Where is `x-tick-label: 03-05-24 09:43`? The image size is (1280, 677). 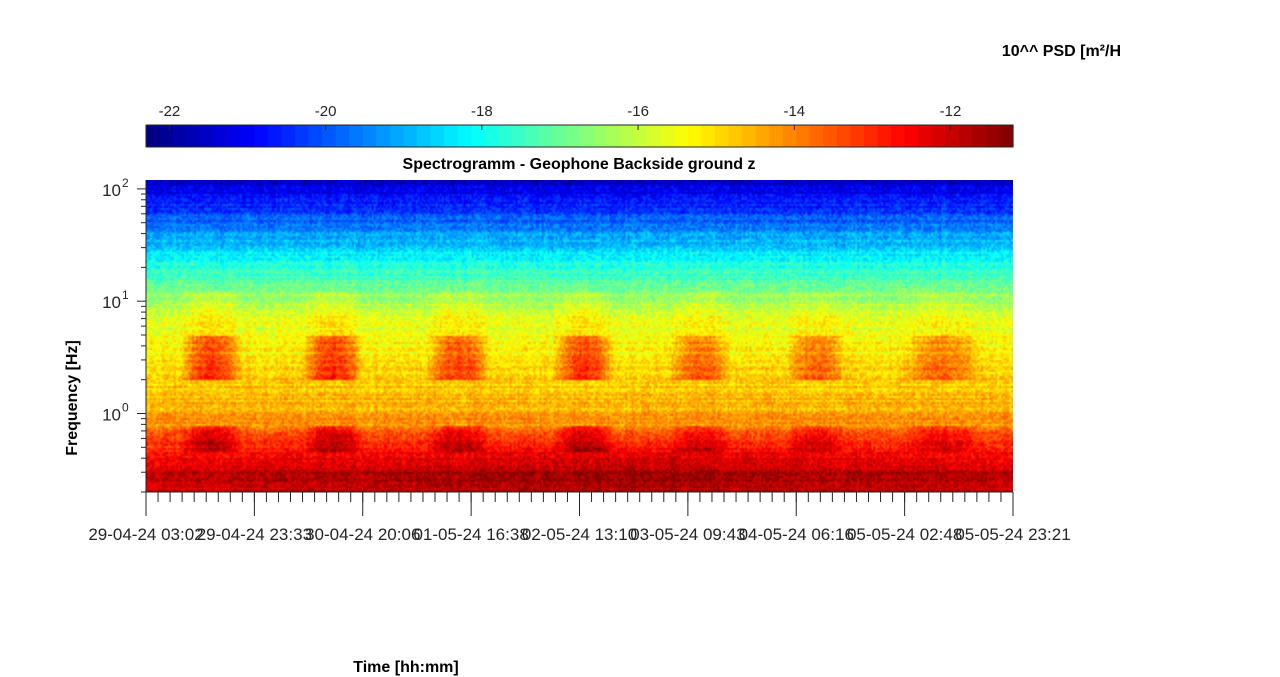 x-tick-label: 03-05-24 09:43 is located at coordinates (687, 534).